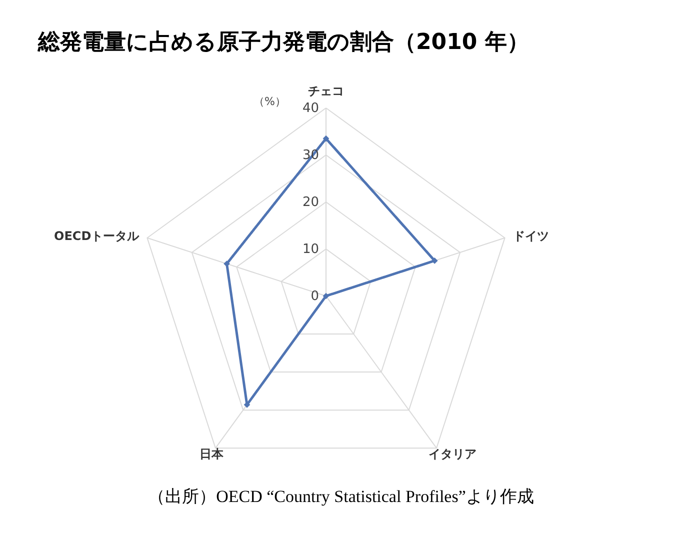 Image resolution: width=682 pixels, height=544 pixels. I want to click on chart-title: 総発電量に占める原子力発電の割合（2010 年）, so click(283, 42).